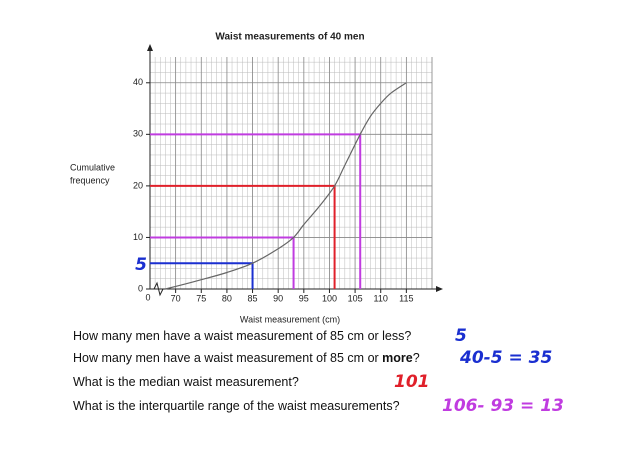 The width and height of the screenshot is (638, 451). What do you see at coordinates (505, 358) in the screenshot?
I see `answer: 40-5 = 35` at bounding box center [505, 358].